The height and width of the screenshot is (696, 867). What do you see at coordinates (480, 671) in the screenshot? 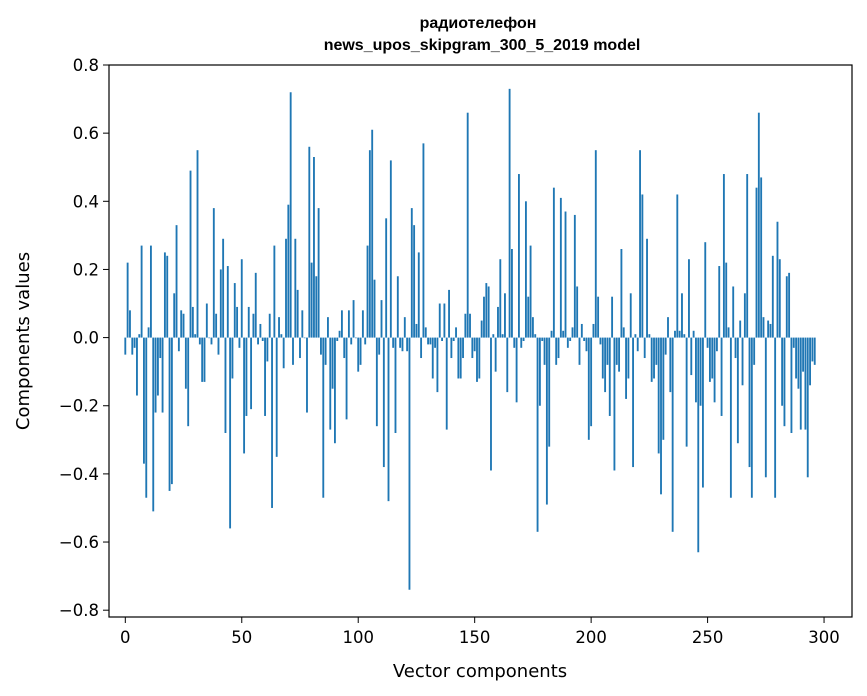
I see `x-axis-label: Vector components` at bounding box center [480, 671].